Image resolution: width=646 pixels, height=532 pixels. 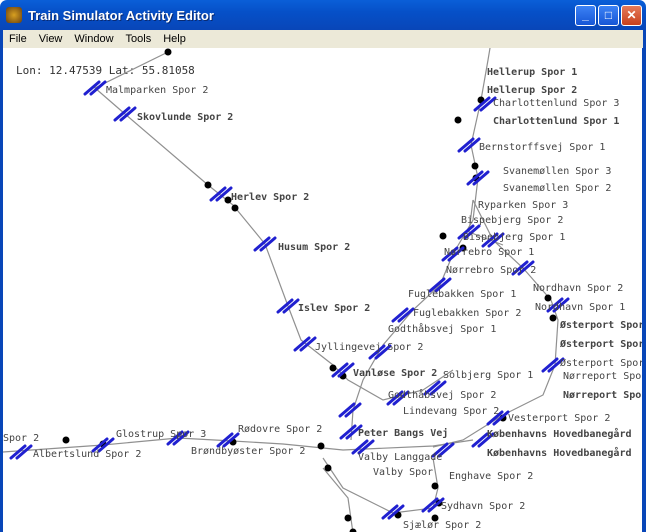 What do you see at coordinates (174, 39) in the screenshot?
I see `menu-help: Help` at bounding box center [174, 39].